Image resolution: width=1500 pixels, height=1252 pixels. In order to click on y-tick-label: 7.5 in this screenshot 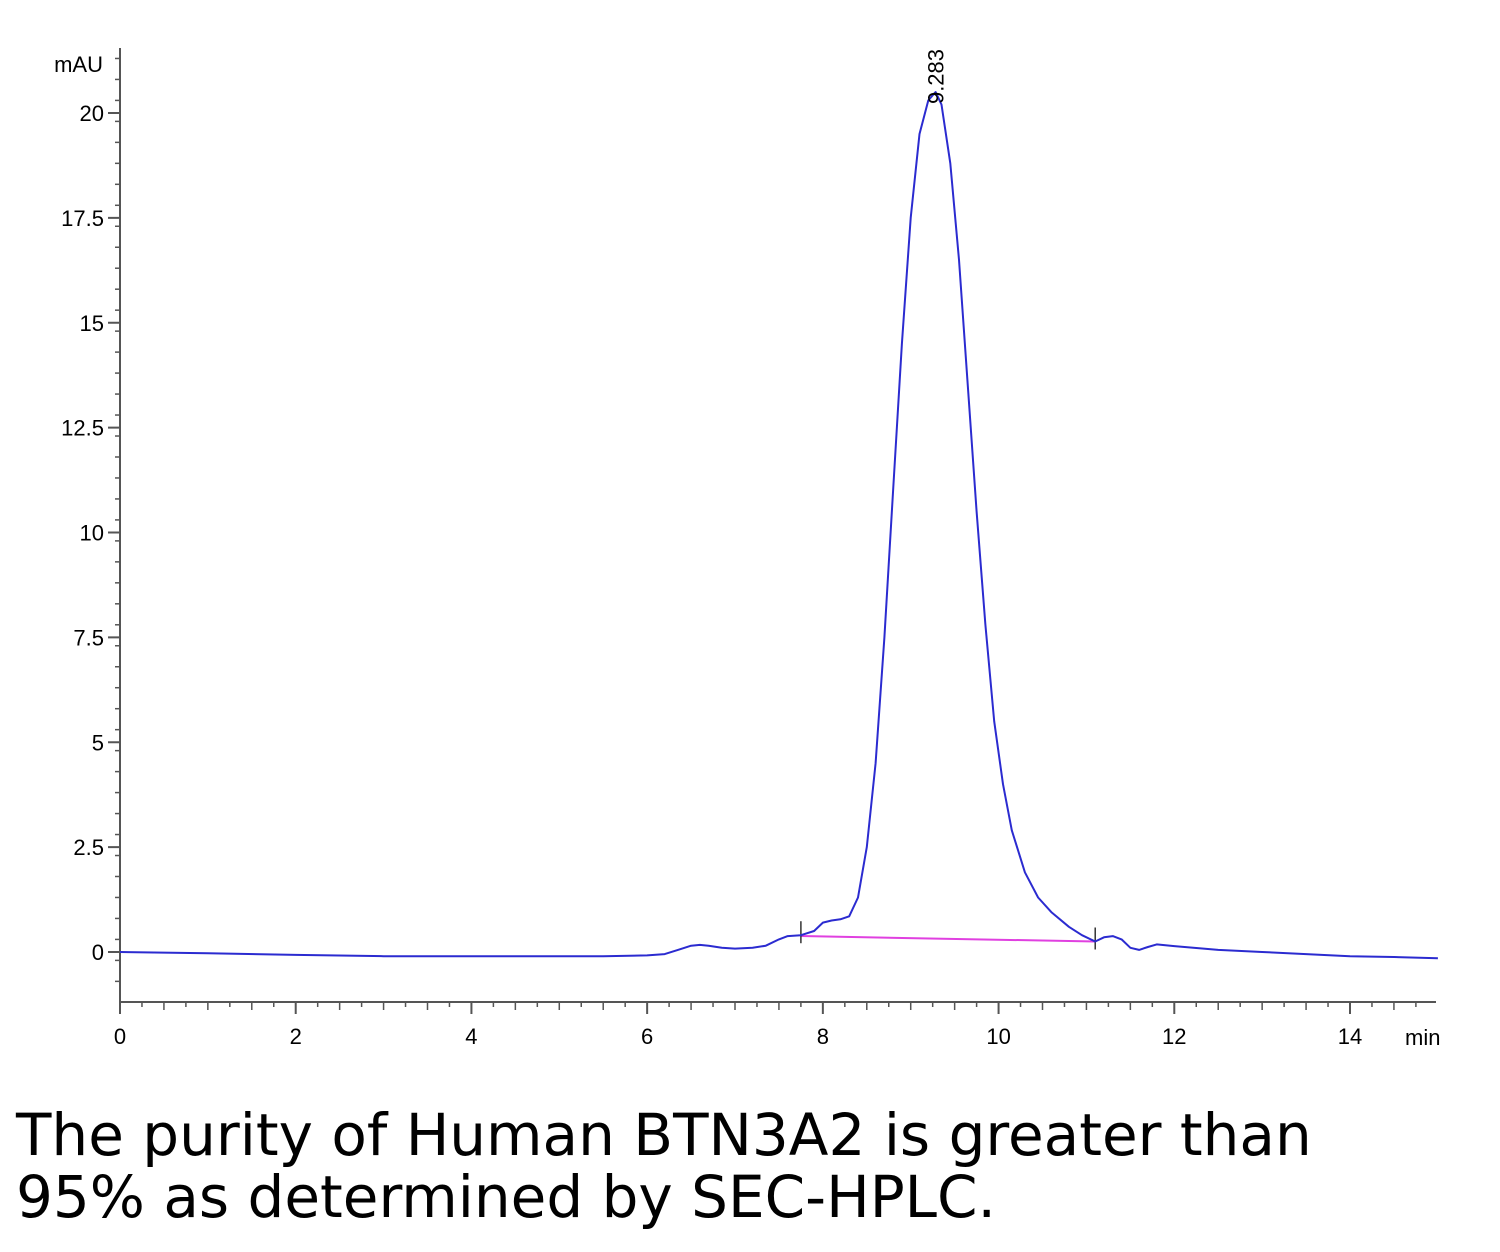, I will do `click(88, 637)`.